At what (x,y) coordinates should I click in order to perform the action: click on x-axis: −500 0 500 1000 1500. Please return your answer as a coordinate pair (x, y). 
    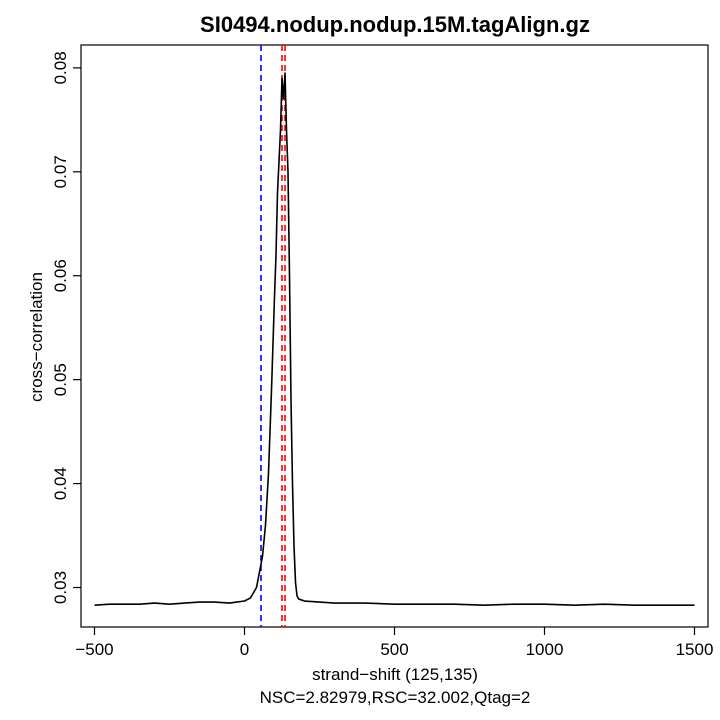
    Looking at the image, I should click on (394, 643).